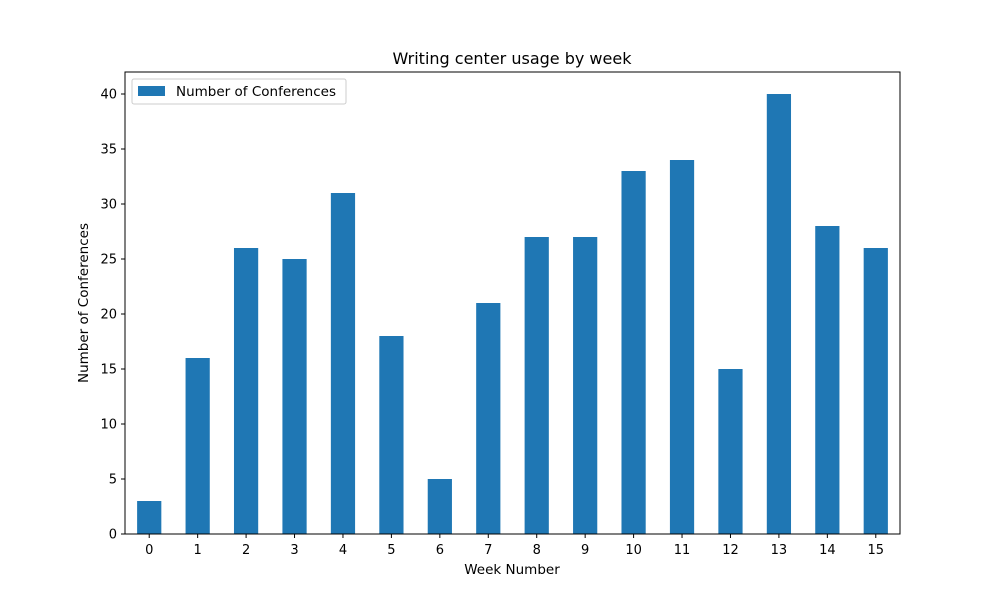 The width and height of the screenshot is (1000, 600). Describe the element at coordinates (585, 550) in the screenshot. I see `x-tick-label: 9` at that location.